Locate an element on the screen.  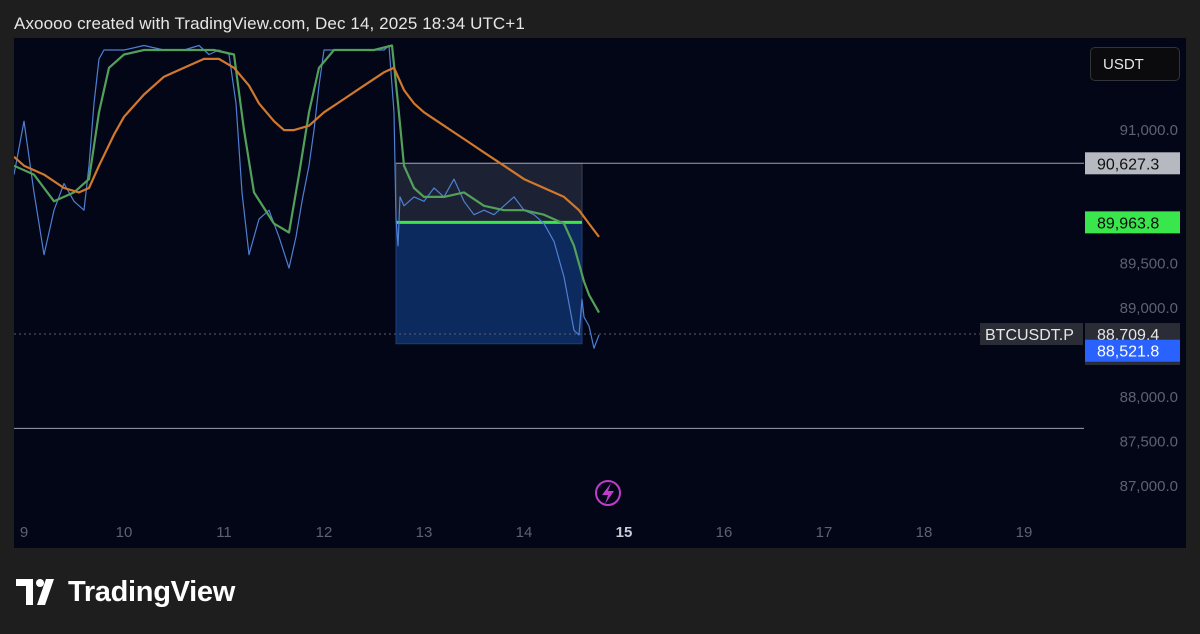
y-tick-label: 87,000.0 is located at coordinates (1149, 486).